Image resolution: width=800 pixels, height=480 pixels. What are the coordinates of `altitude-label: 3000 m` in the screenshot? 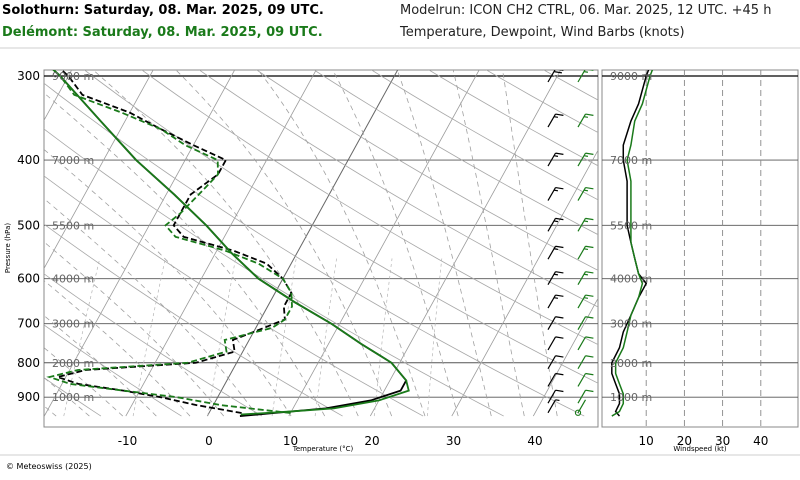 It's located at (73, 324).